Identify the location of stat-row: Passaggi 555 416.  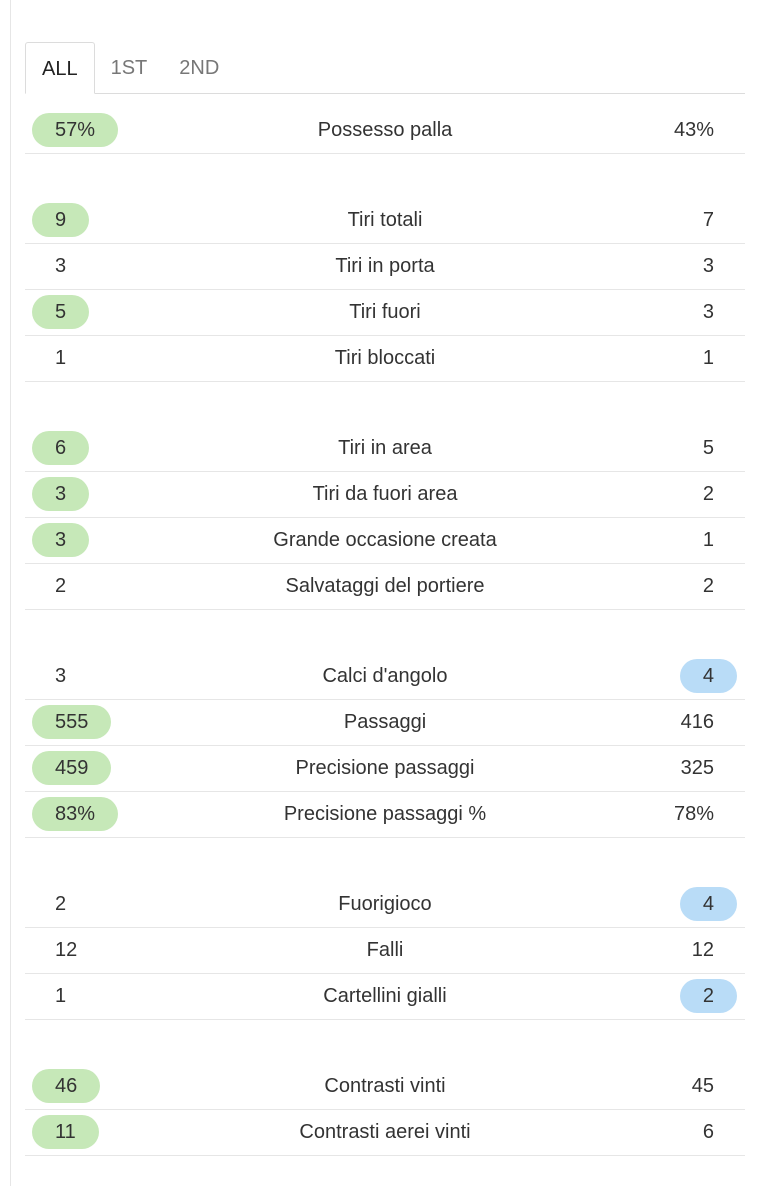
(385, 723).